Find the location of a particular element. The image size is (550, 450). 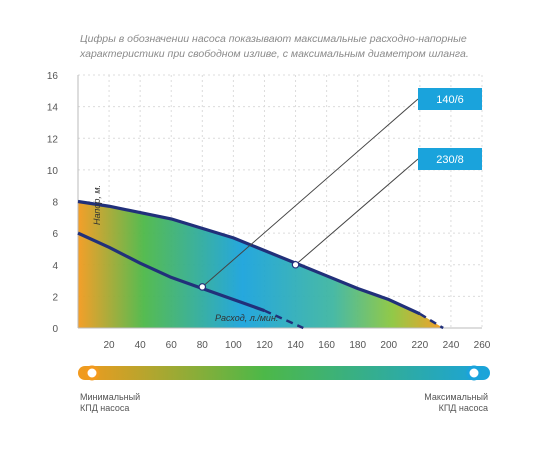

y-tick-label: 10 is located at coordinates (53, 171).